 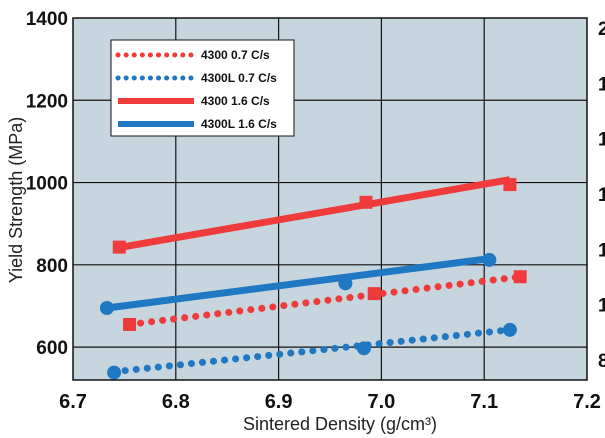 I want to click on legend-label: 4300 1.6 C/s, so click(x=235, y=101).